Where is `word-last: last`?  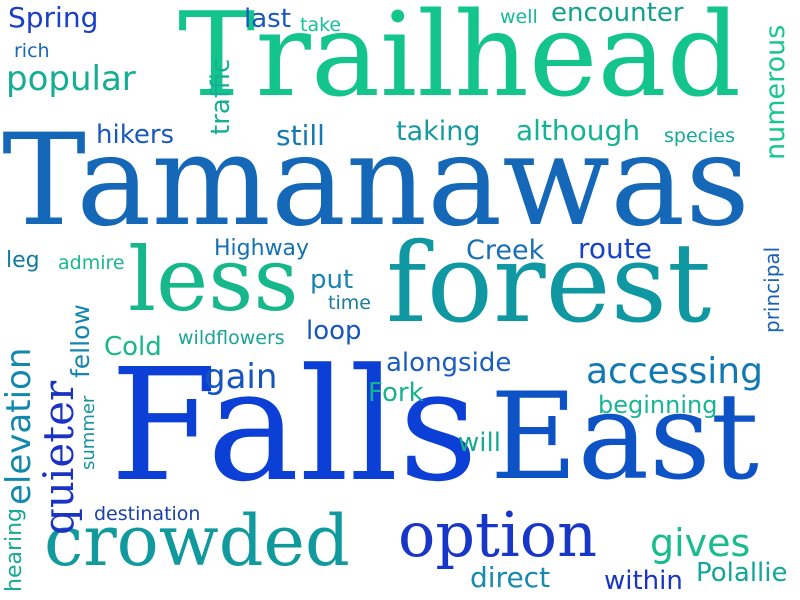 word-last: last is located at coordinates (267, 19).